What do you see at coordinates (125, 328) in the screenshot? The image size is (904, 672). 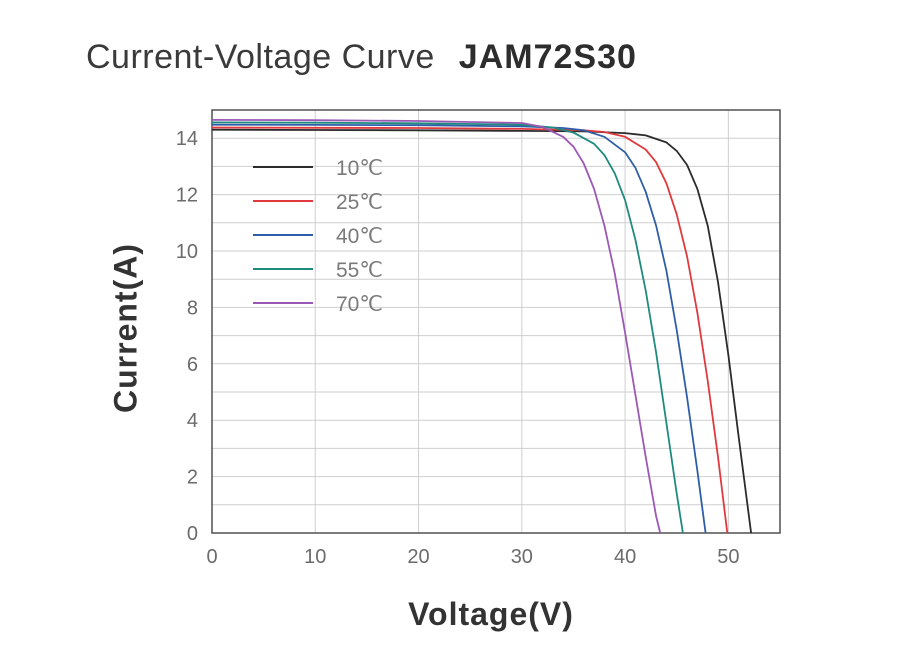 I see `y-axis-label: Current(A)` at bounding box center [125, 328].